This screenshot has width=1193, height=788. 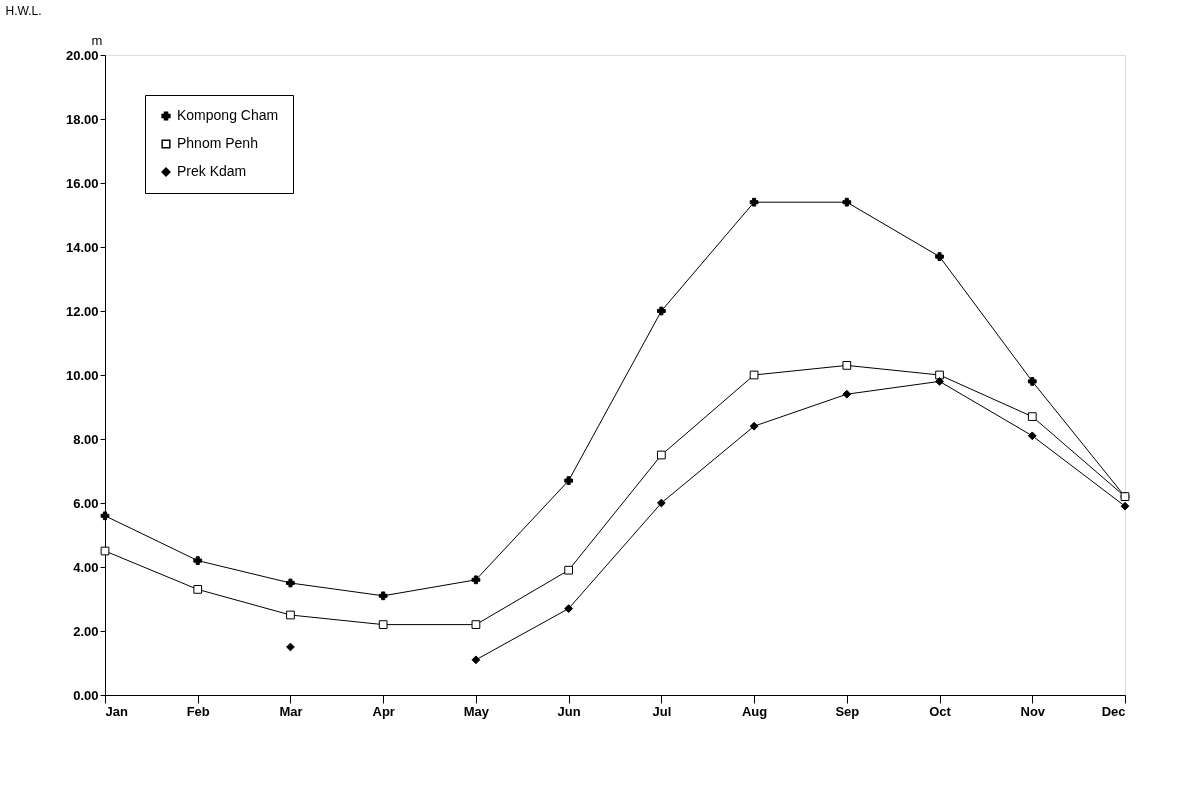 What do you see at coordinates (212, 171) in the screenshot?
I see `legend-label: Prek Kdam` at bounding box center [212, 171].